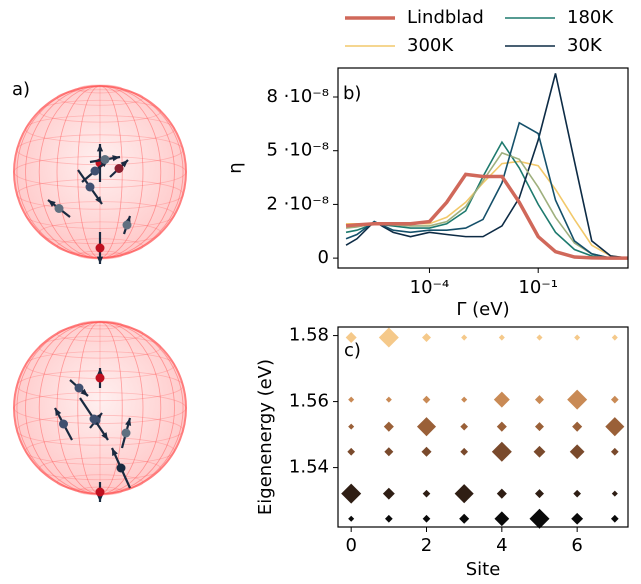  Describe the element at coordinates (426, 545) in the screenshot. I see `x-tick-label: 2` at that location.